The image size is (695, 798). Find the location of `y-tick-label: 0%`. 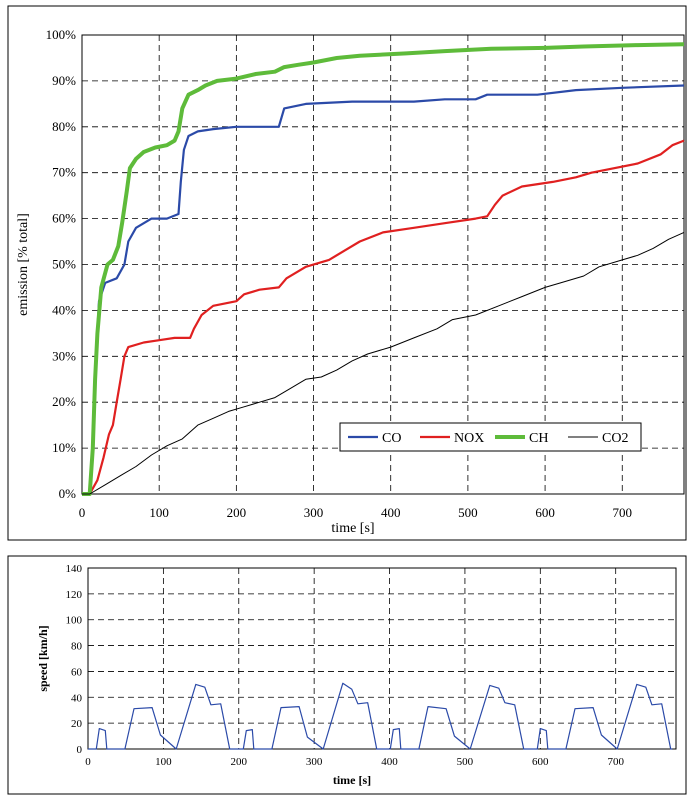

y-tick-label: 0% is located at coordinates (68, 493).